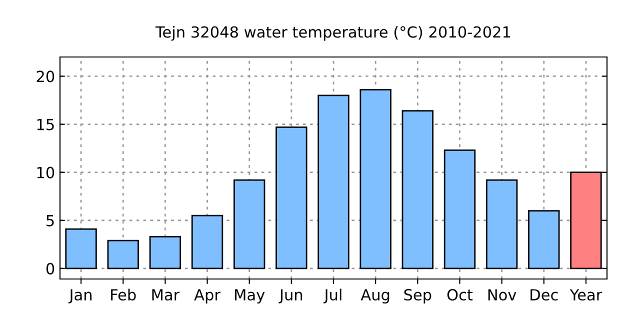 Image resolution: width=640 pixels, height=320 pixels. What do you see at coordinates (375, 296) in the screenshot?
I see `x-tick-label: Aug` at bounding box center [375, 296].